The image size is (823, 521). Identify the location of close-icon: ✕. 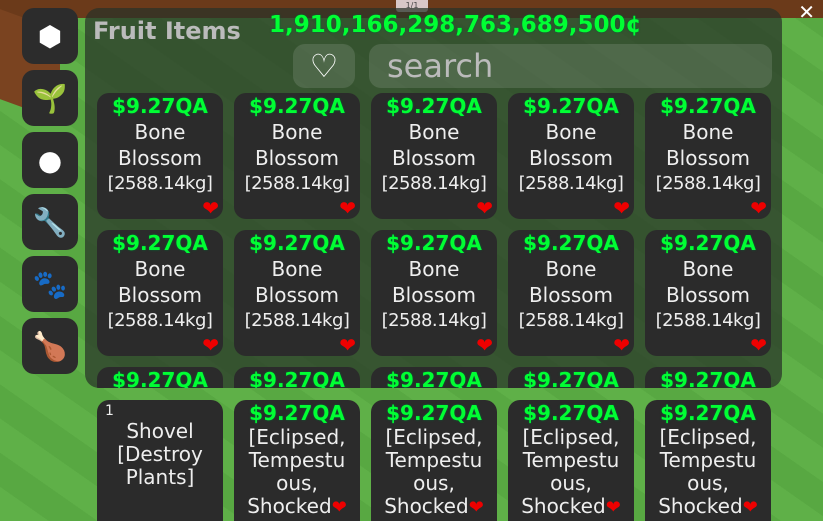
(806, 12).